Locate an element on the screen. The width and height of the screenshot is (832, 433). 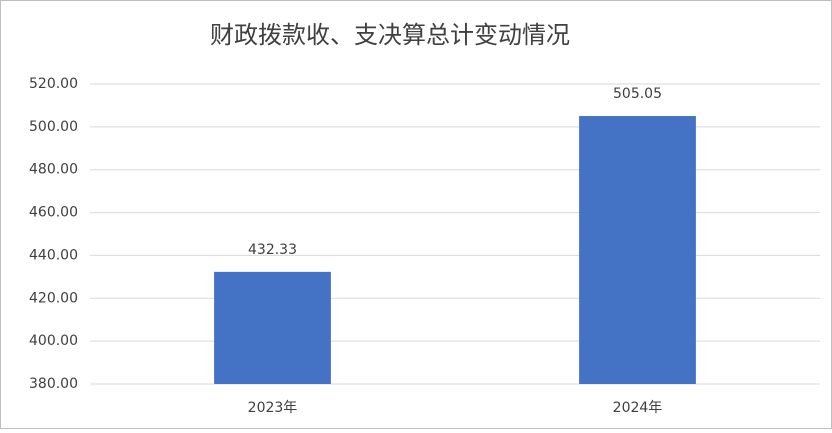
y-tick-label: 460.00 is located at coordinates (53, 213).